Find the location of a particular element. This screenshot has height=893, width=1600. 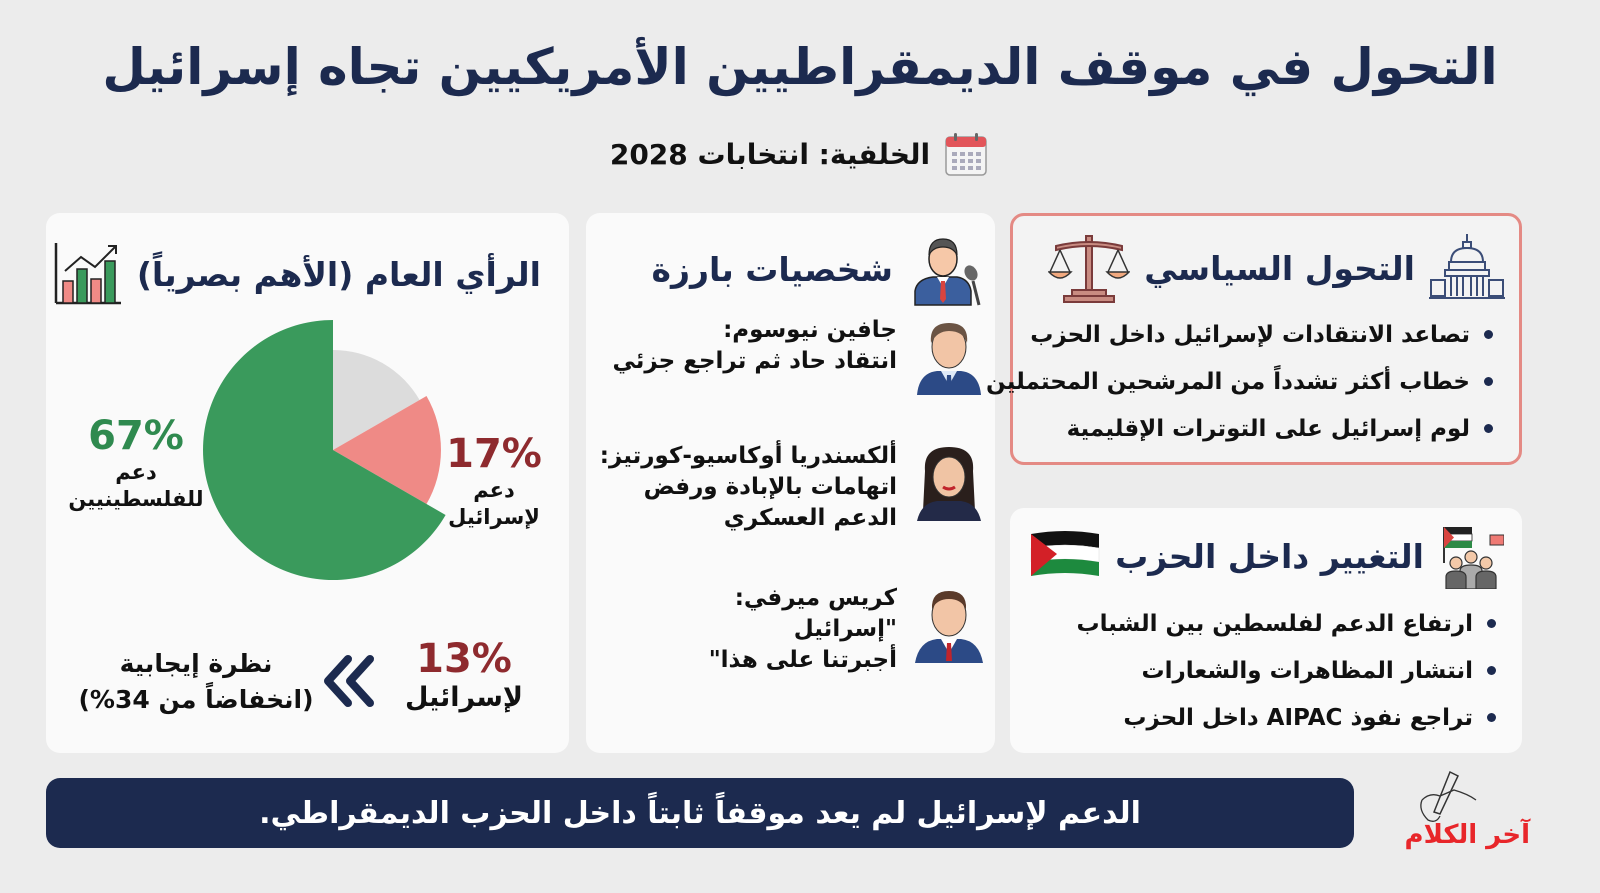

logo-text: آخر الكلام is located at coordinates (1467, 835).